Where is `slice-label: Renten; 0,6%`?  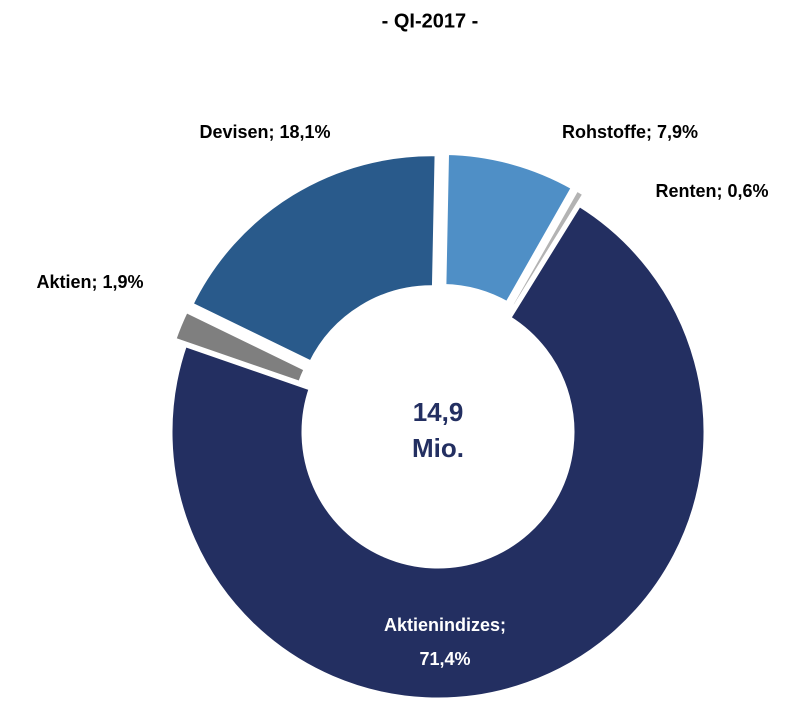
slice-label: Renten; 0,6% is located at coordinates (711, 191).